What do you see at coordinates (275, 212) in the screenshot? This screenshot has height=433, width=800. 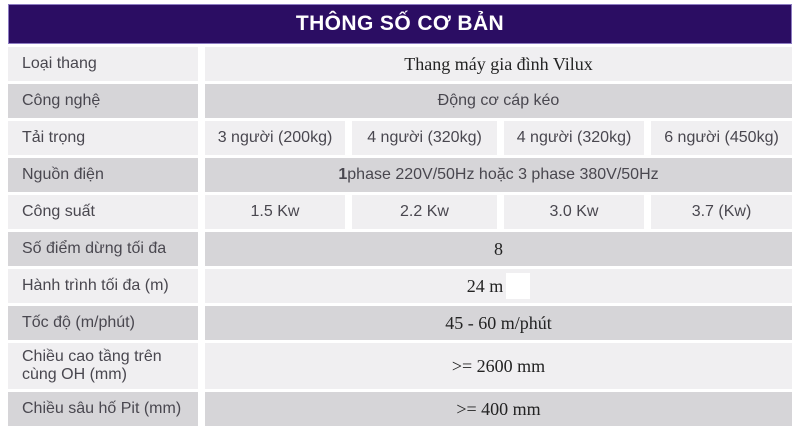 I see `spec-value: 1.5 Kw` at bounding box center [275, 212].